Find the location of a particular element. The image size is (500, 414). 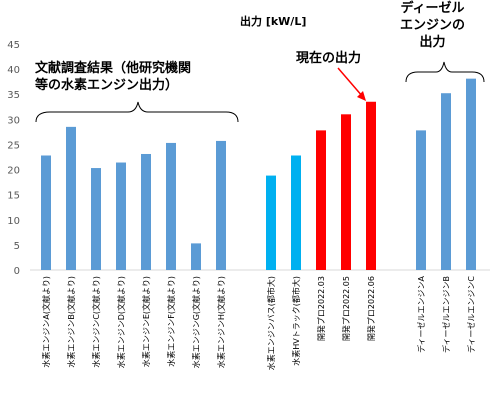

x-tick-label: 開発プロ2022.06 is located at coordinates (371, 308).